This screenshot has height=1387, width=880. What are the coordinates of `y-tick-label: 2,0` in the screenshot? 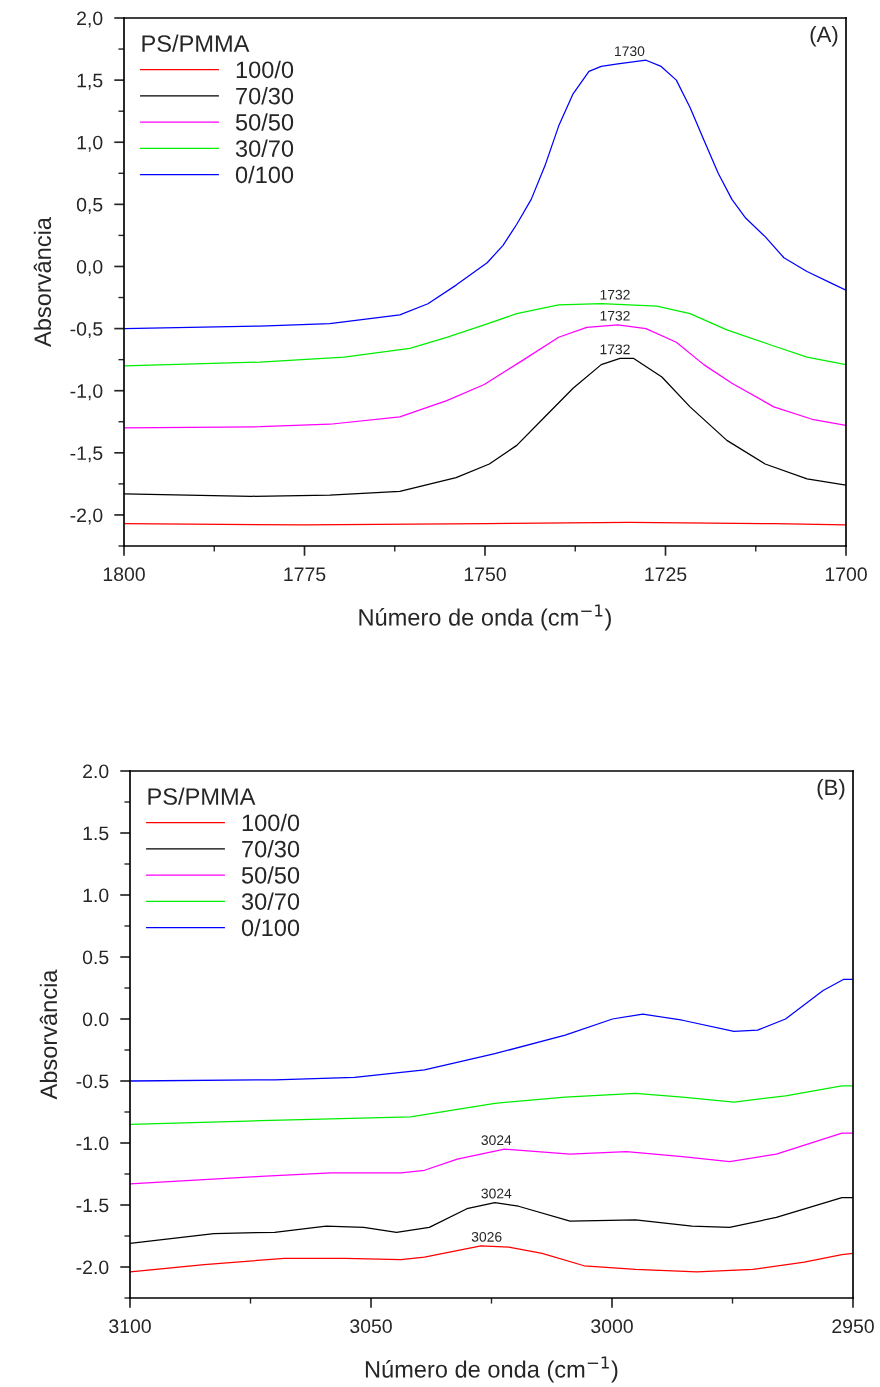 It's located at (90, 19).